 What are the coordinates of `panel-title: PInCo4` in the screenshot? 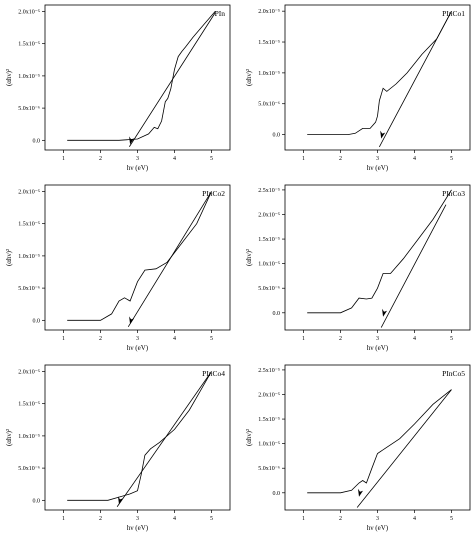 It's located at (213, 373).